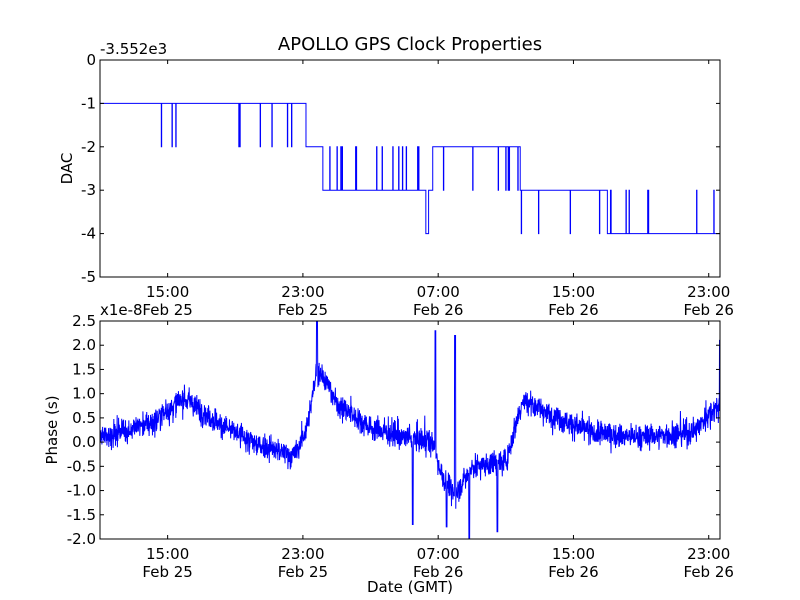  Describe the element at coordinates (84, 321) in the screenshot. I see `y-tick-label: 2.5` at that location.